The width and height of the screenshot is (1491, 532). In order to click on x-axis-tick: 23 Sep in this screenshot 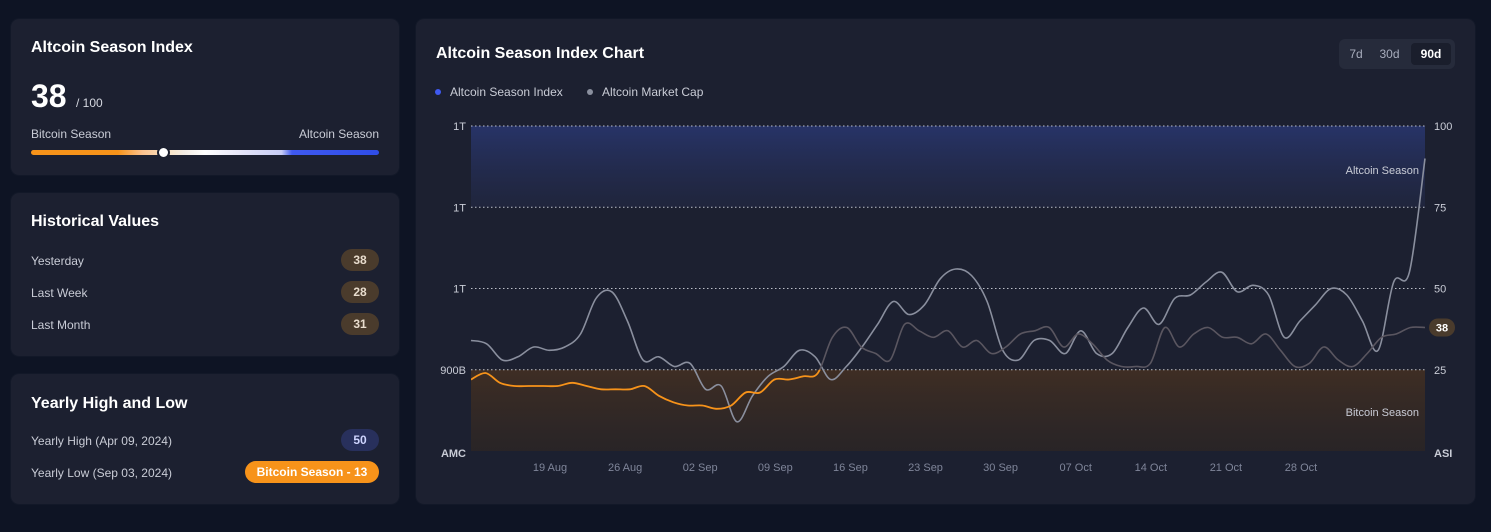, I will do `click(925, 468)`.